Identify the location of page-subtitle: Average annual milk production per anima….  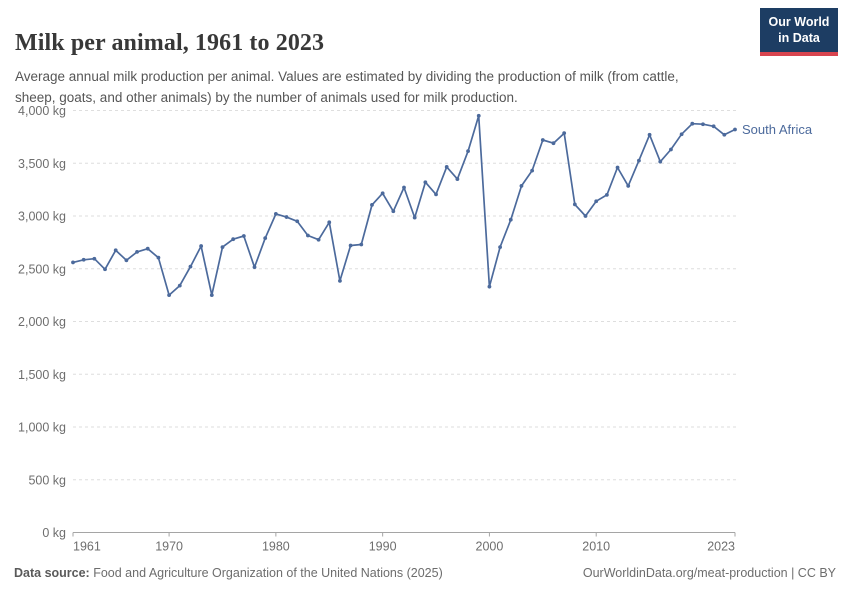
(347, 87).